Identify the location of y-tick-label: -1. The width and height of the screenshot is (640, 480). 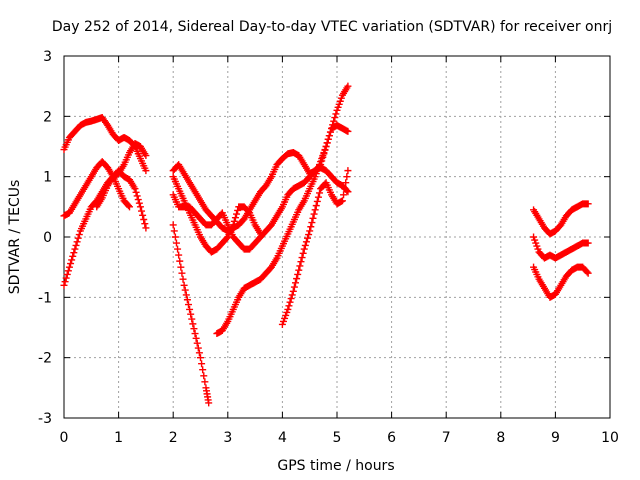
(45, 298).